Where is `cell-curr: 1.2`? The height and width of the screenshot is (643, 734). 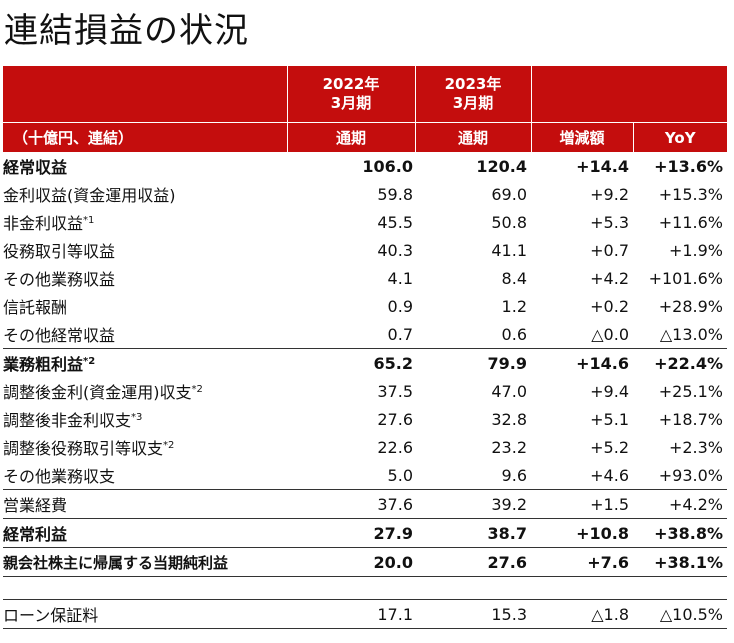
cell-curr: 1.2 is located at coordinates (514, 306).